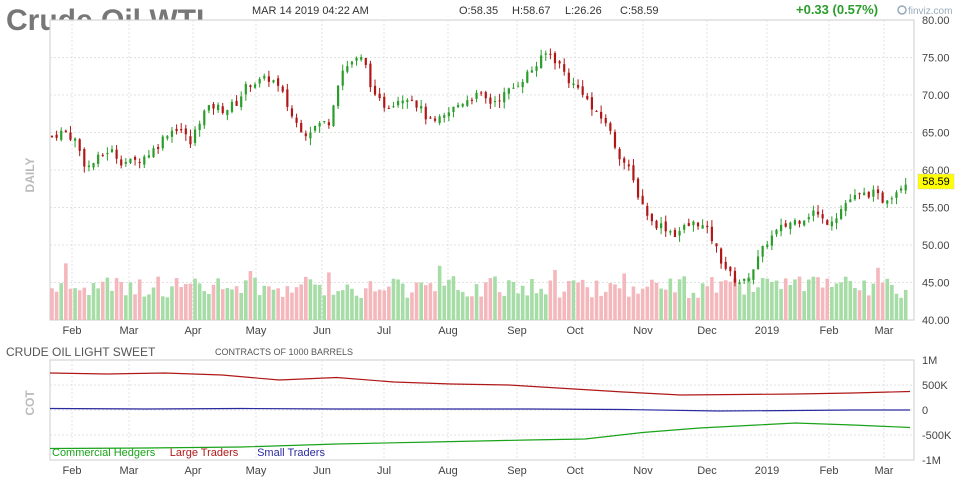 The width and height of the screenshot is (964, 480). Describe the element at coordinates (448, 331) in the screenshot. I see `x-tick-label: Aug` at that location.